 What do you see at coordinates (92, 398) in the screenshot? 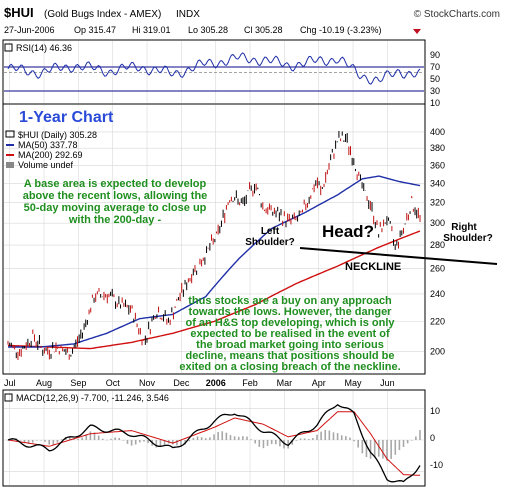
I see `macd-label: MACD(12,26,9) -7.700, -11.246, 3.546` at bounding box center [92, 398].